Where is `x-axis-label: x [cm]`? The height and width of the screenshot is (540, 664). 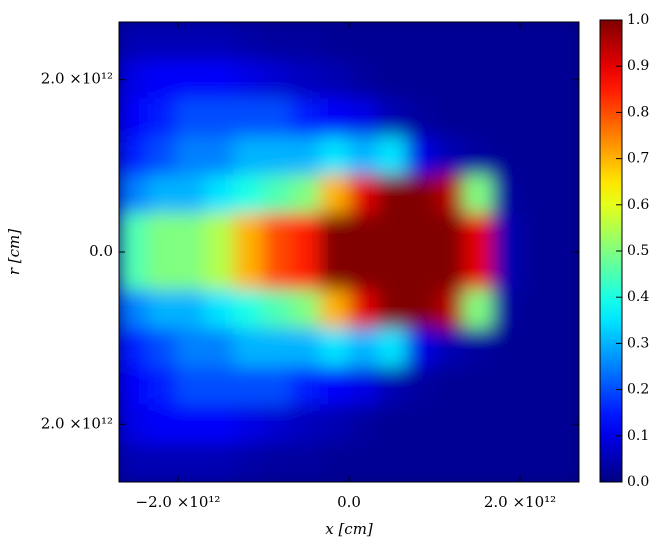
x-axis-label: x [cm] is located at coordinates (349, 529).